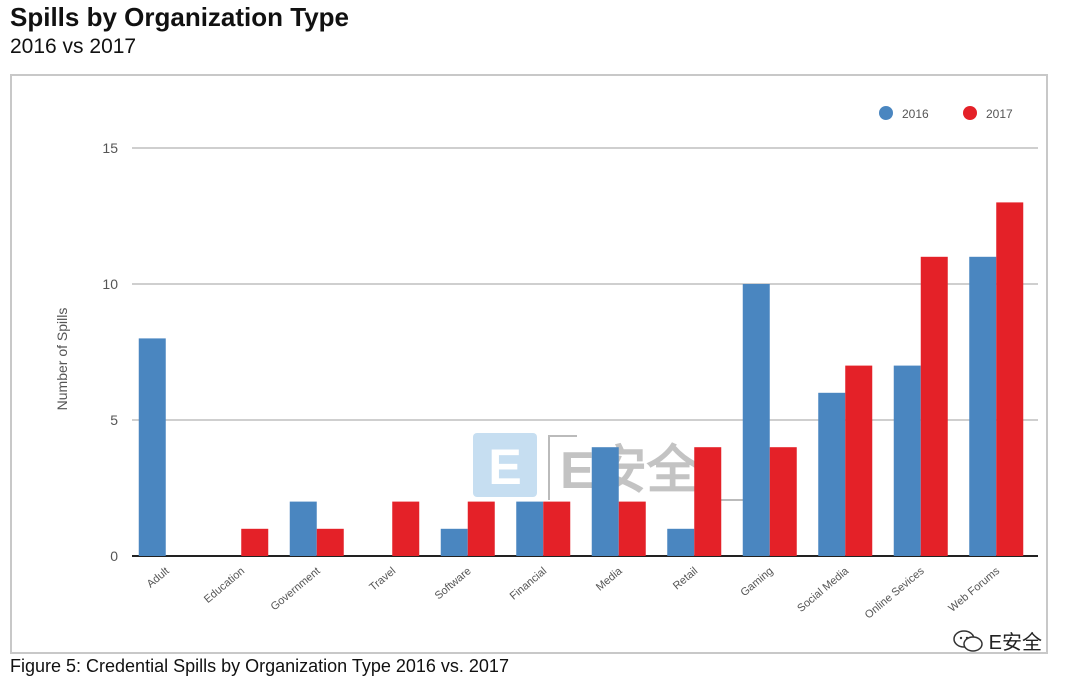  What do you see at coordinates (110, 284) in the screenshot?
I see `y-tick-label: 10` at bounding box center [110, 284].